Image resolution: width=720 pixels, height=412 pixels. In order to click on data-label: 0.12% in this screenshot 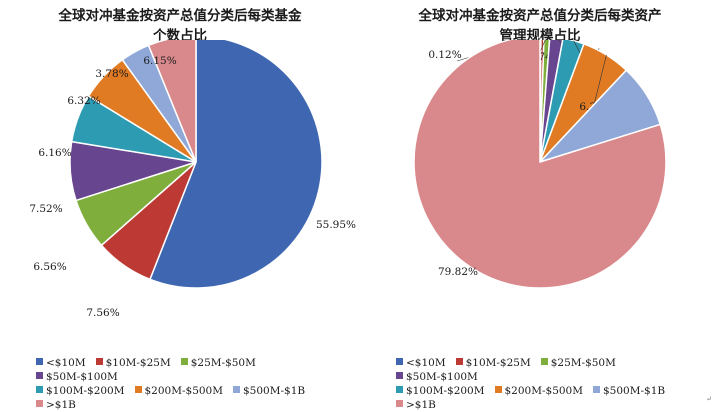, I will do `click(444, 55)`.